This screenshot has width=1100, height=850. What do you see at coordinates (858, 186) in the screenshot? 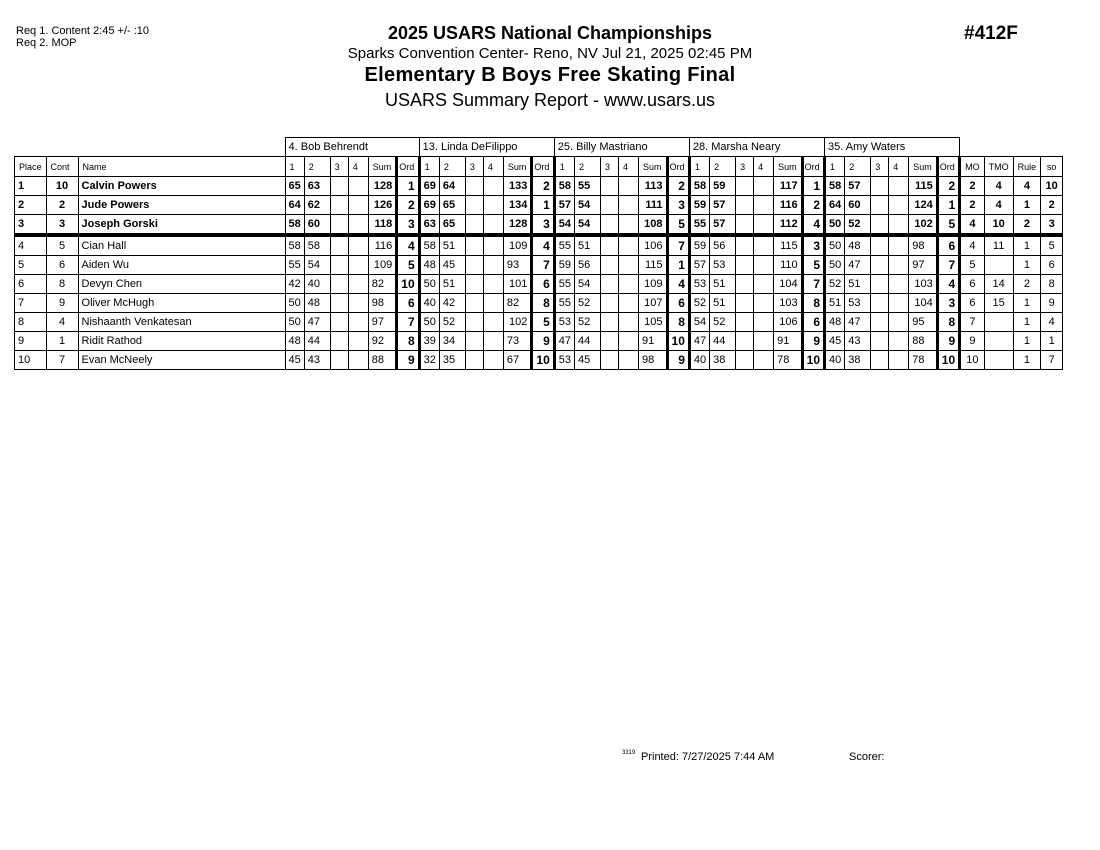
I see `score-cell: 57` at bounding box center [858, 186].